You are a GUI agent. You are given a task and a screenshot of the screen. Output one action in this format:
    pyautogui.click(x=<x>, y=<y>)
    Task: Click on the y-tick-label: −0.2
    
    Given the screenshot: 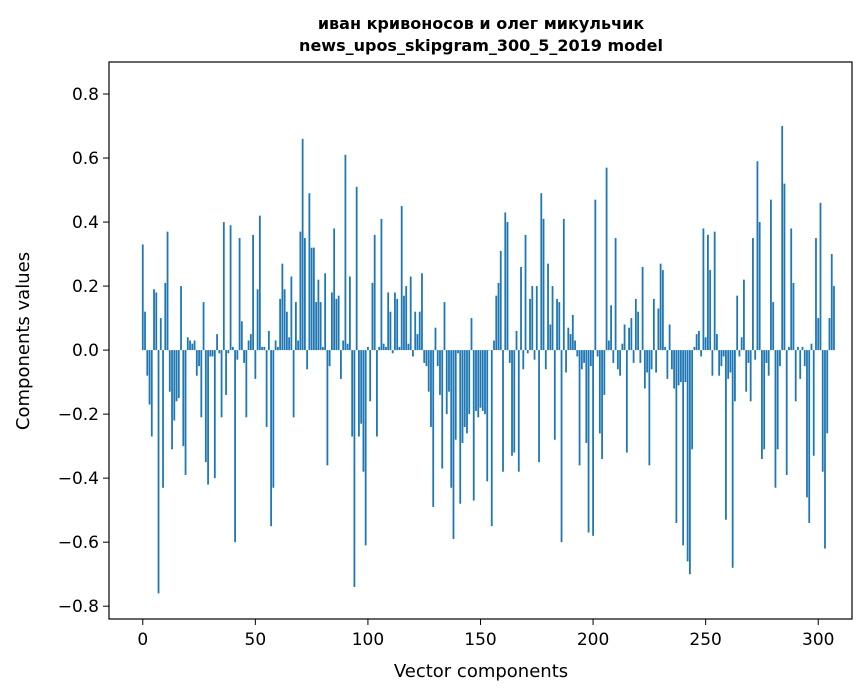 What is the action you would take?
    pyautogui.click(x=78, y=415)
    